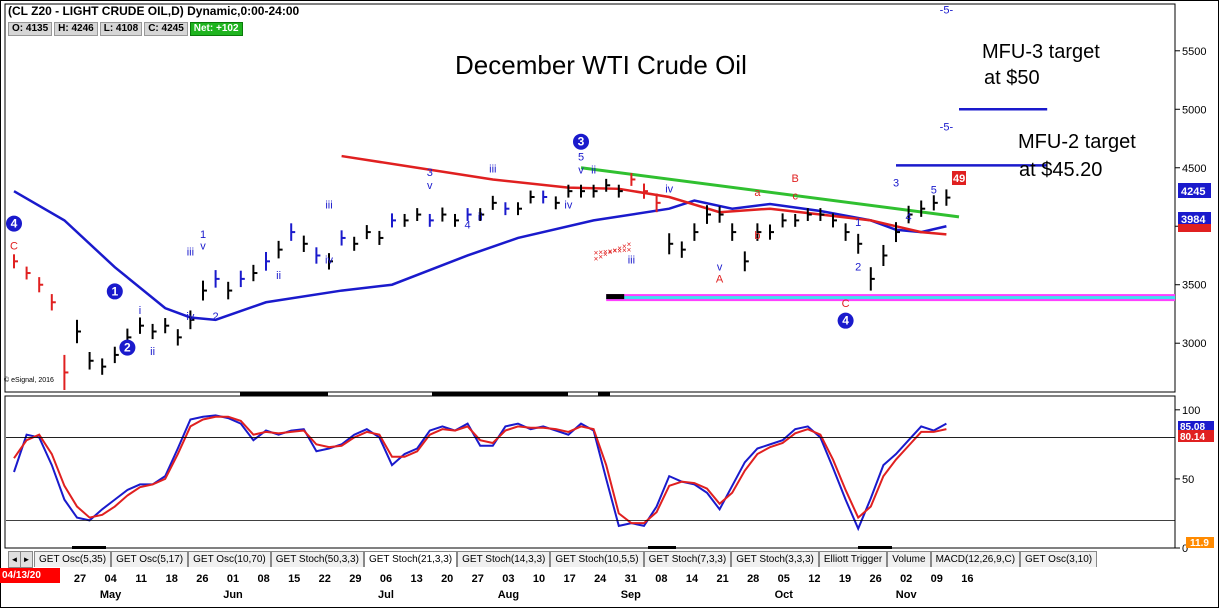 This screenshot has height=608, width=1219. What do you see at coordinates (14, 224) in the screenshot?
I see `wave-label: 4` at bounding box center [14, 224].